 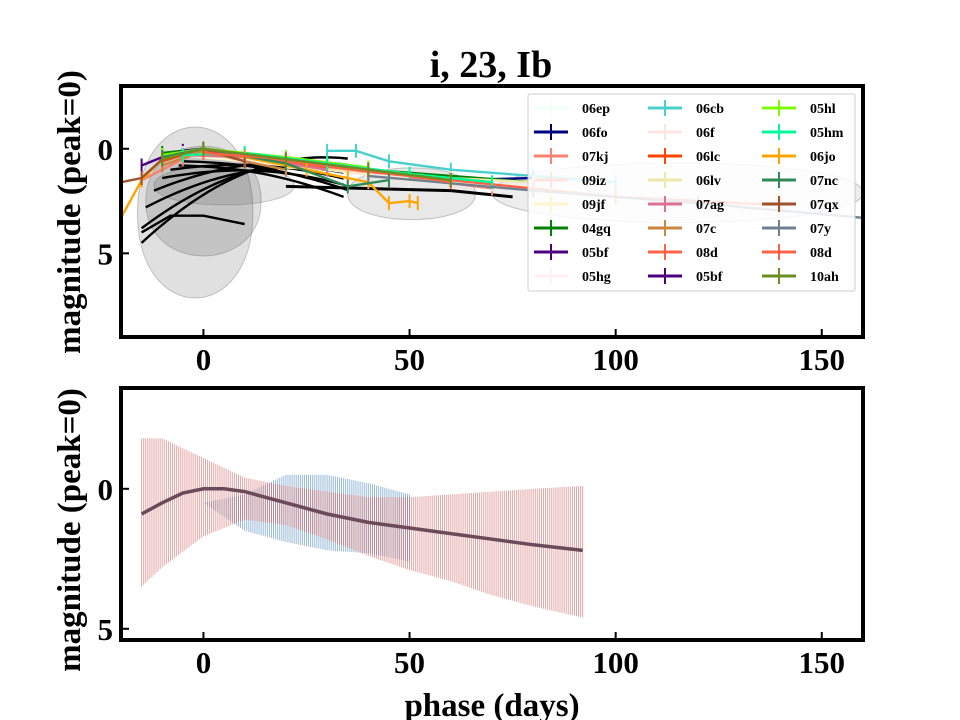 What do you see at coordinates (106, 253) in the screenshot?
I see `top-y-tick-label: 5` at bounding box center [106, 253].